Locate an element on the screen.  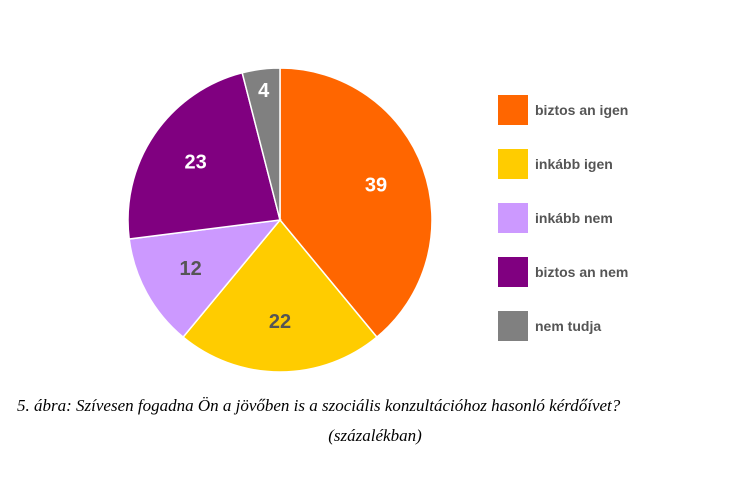
legend-item: biztos an nem is located at coordinates (563, 272).